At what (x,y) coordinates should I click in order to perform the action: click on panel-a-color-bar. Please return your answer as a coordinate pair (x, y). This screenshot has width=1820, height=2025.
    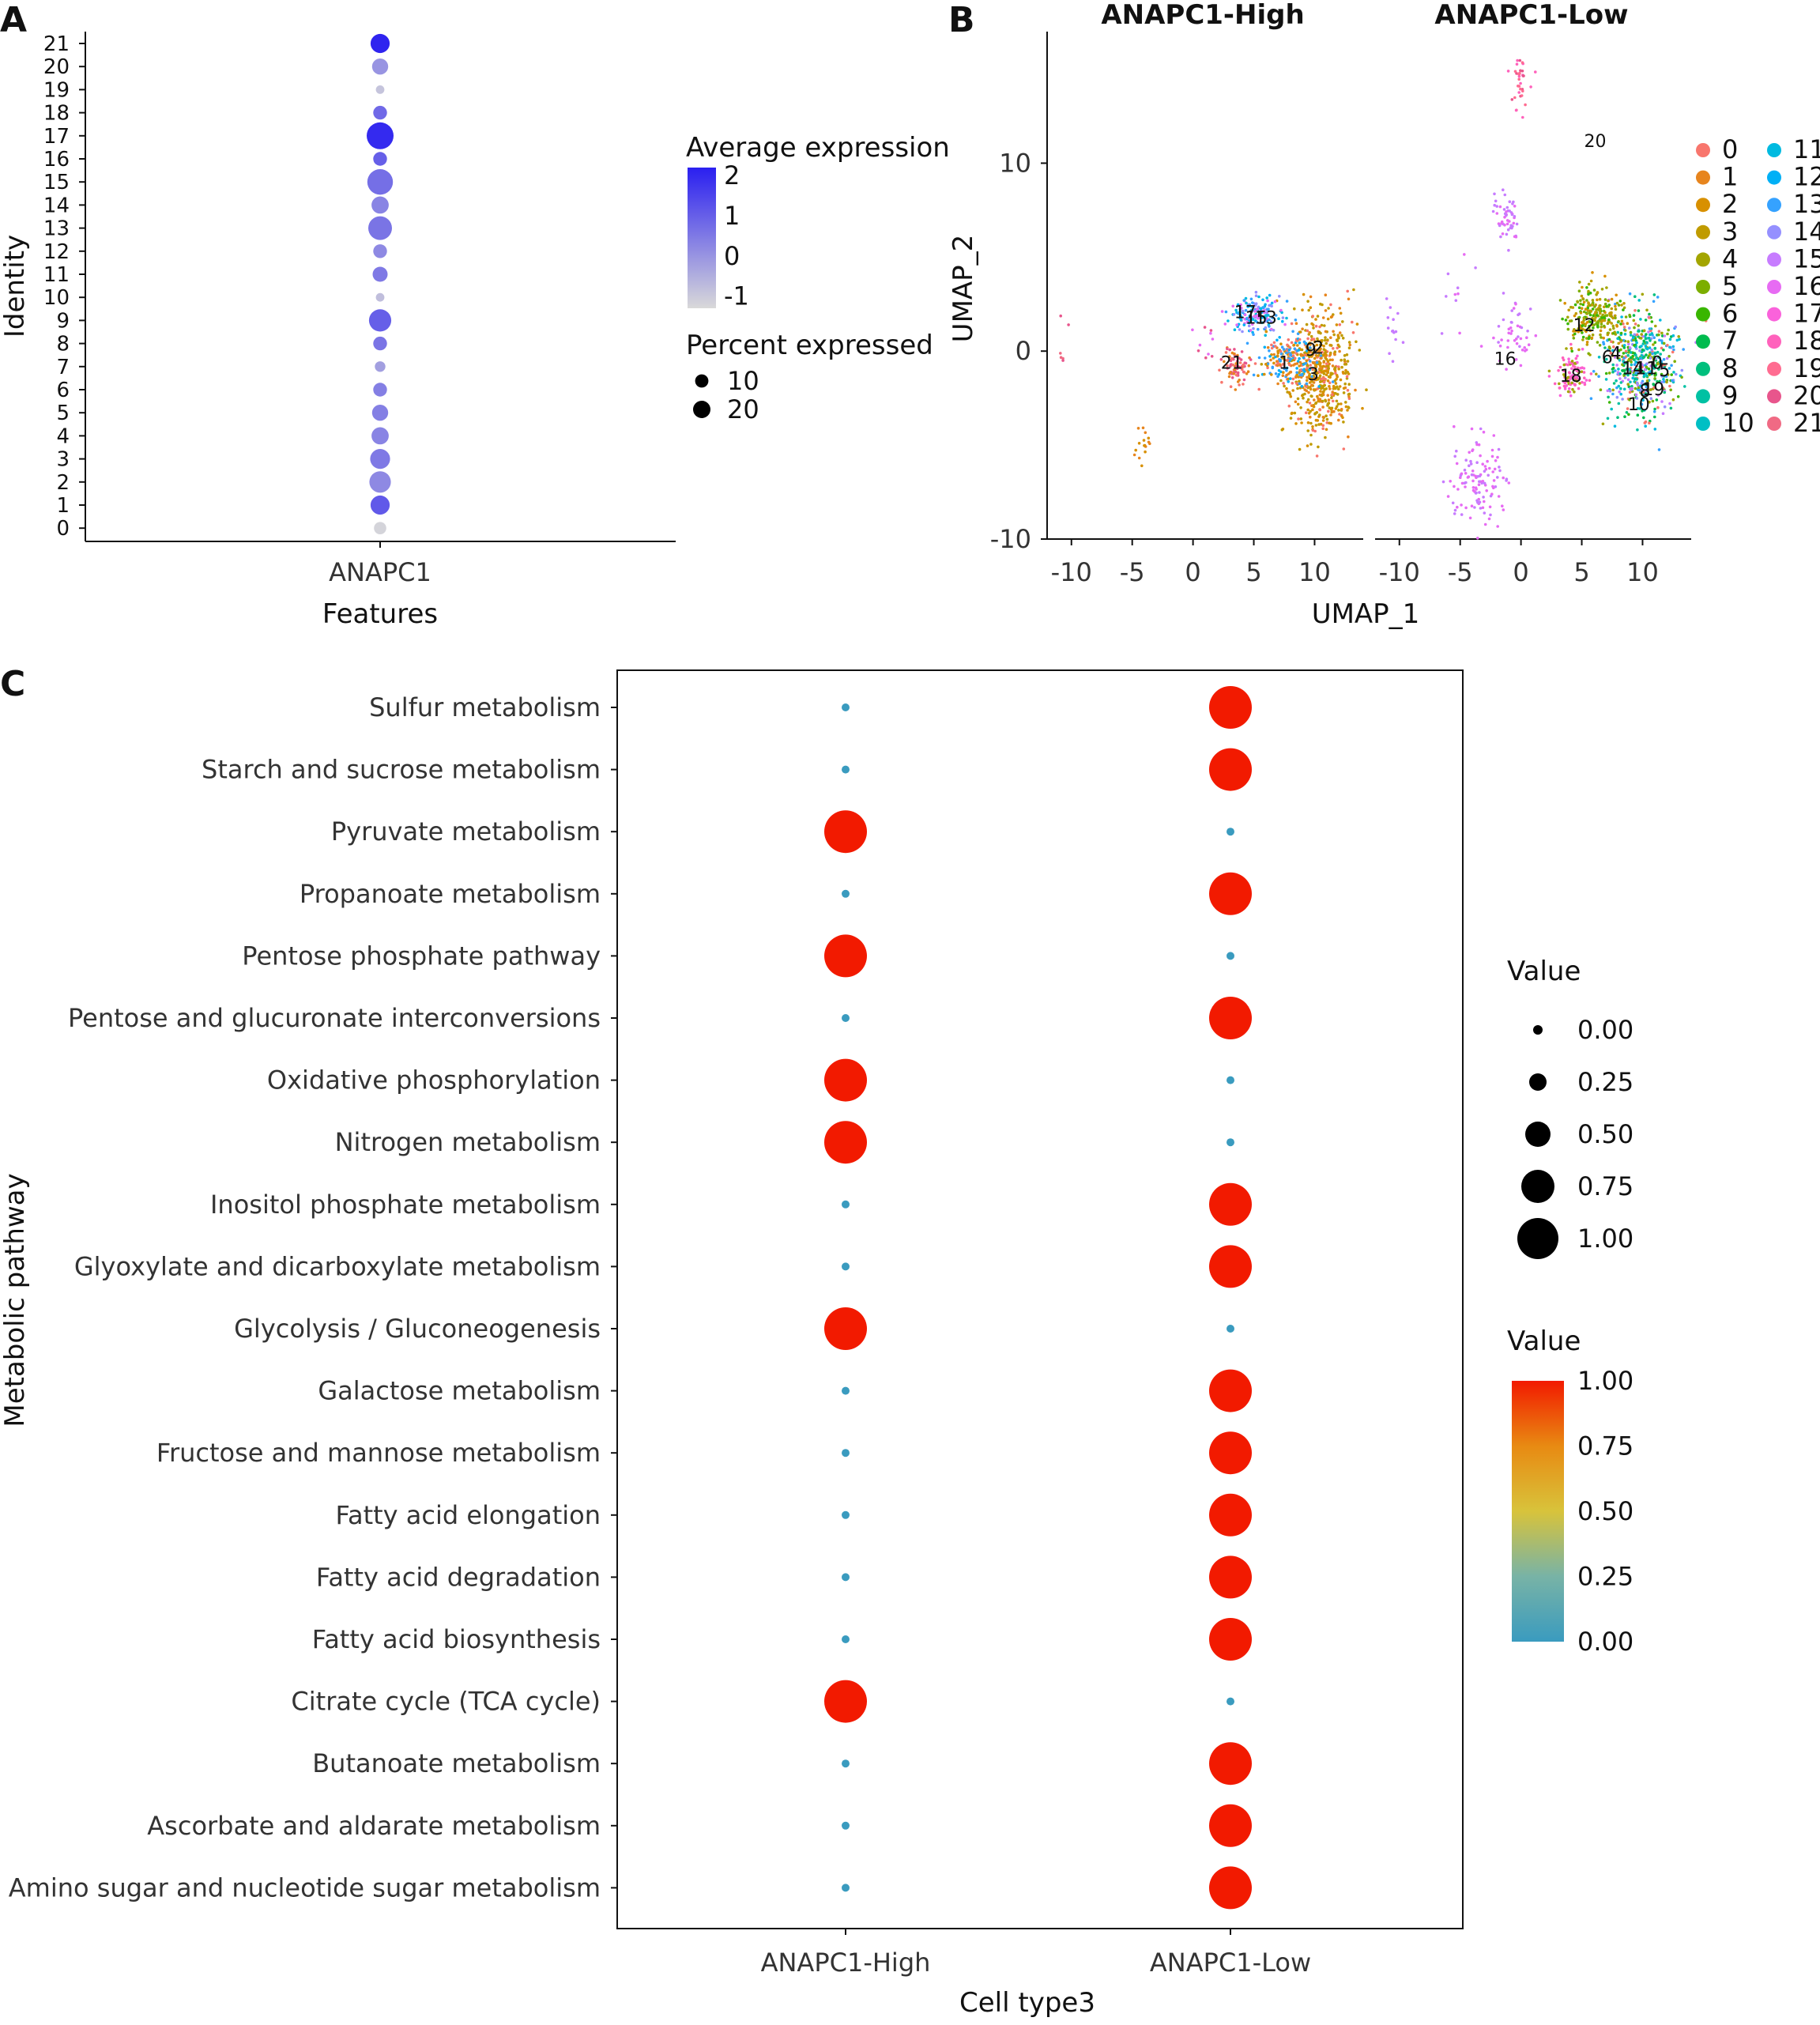
    Looking at the image, I should click on (702, 238).